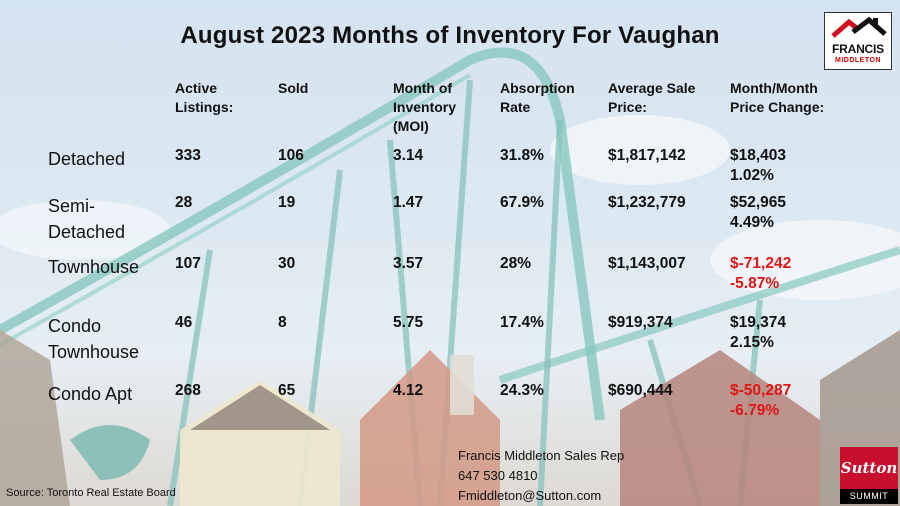  I want to click on table-cell: 4.12, so click(408, 390).